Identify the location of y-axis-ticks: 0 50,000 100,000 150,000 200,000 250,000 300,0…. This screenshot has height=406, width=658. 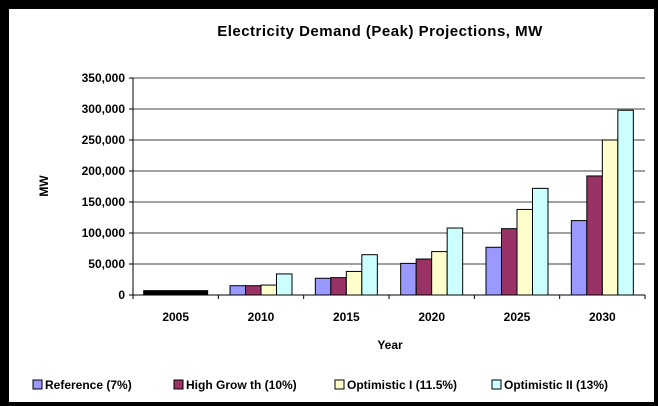
(107, 186).